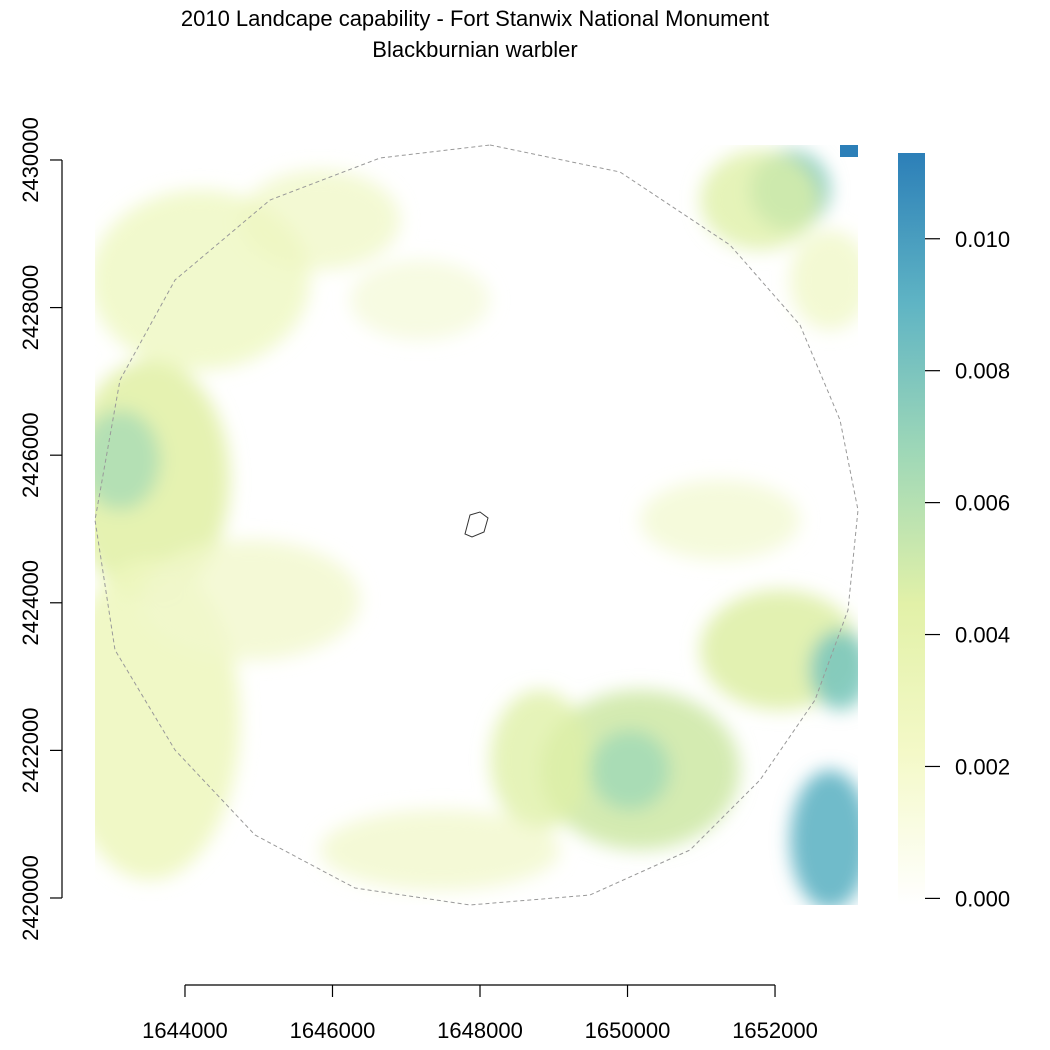 The height and width of the screenshot is (1050, 1050). I want to click on x-tick-label: 1652000, so click(775, 1030).